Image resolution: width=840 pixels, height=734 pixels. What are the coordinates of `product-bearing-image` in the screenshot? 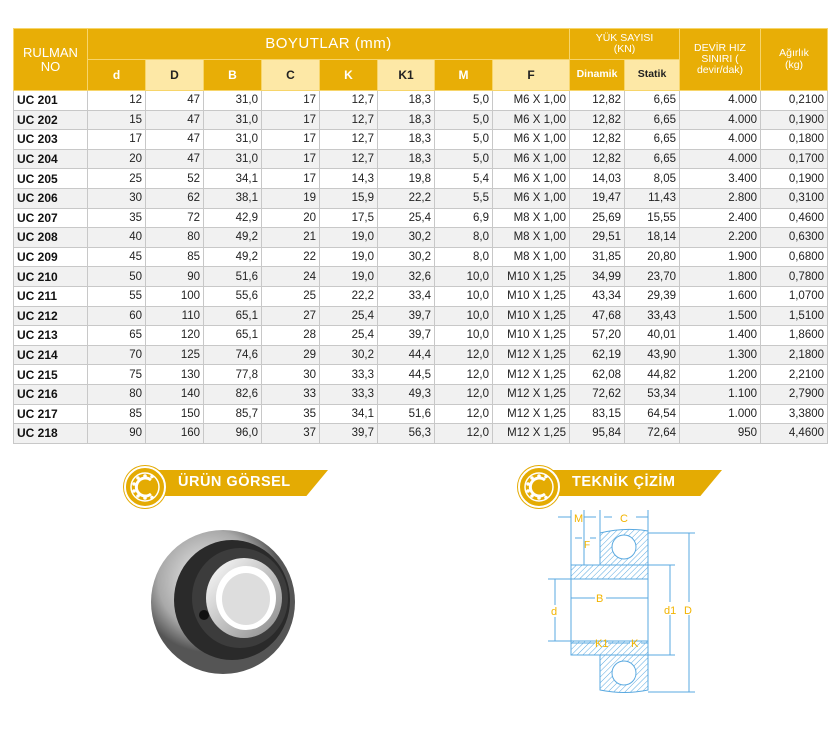 It's located at (223, 602).